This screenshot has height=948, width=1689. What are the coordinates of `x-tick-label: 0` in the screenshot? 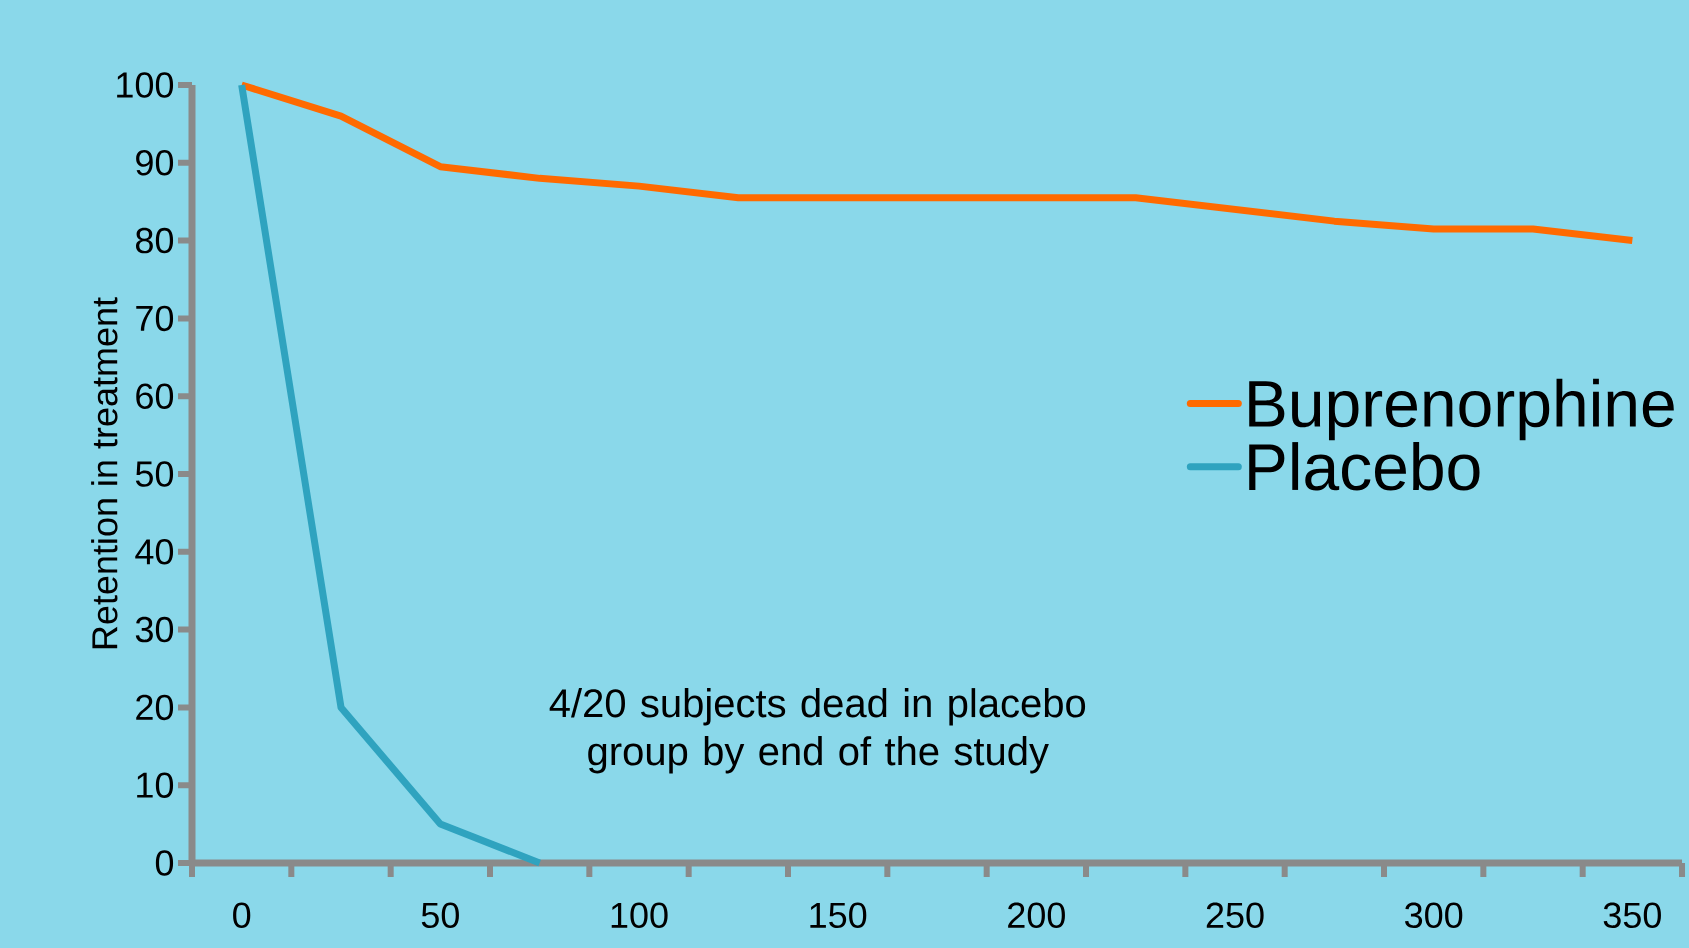 It's located at (242, 915).